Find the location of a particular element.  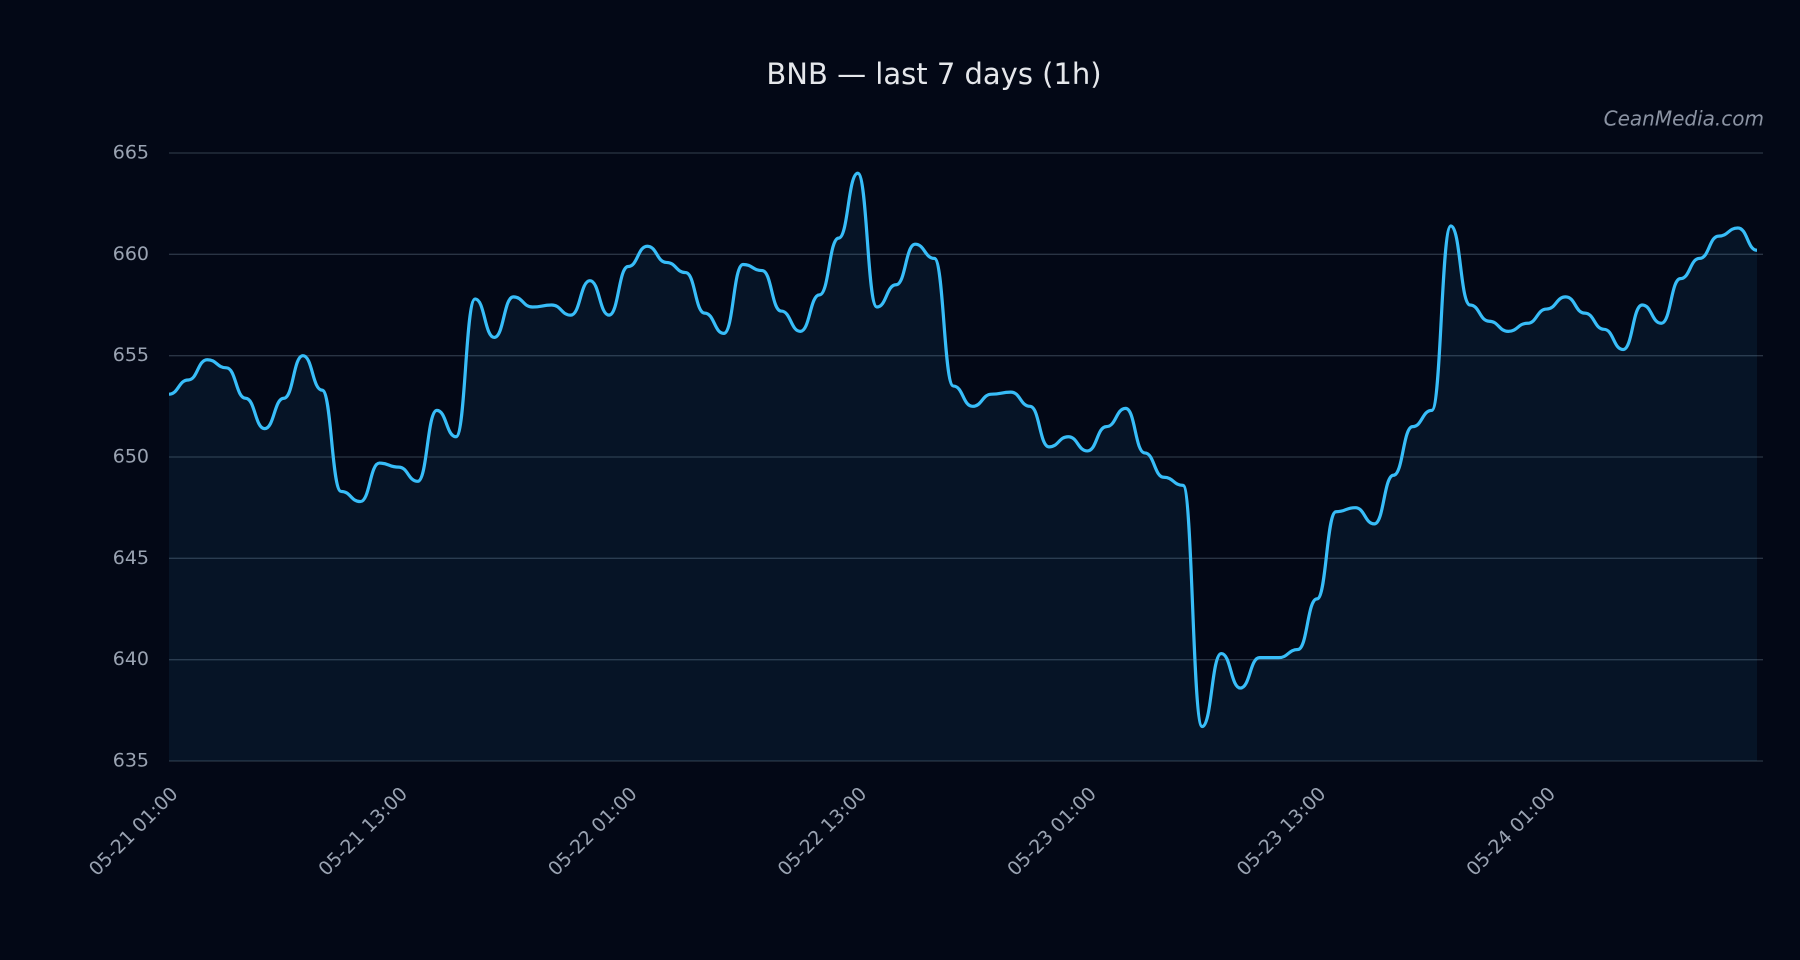

y-tick-label: 640 is located at coordinates (131, 659).